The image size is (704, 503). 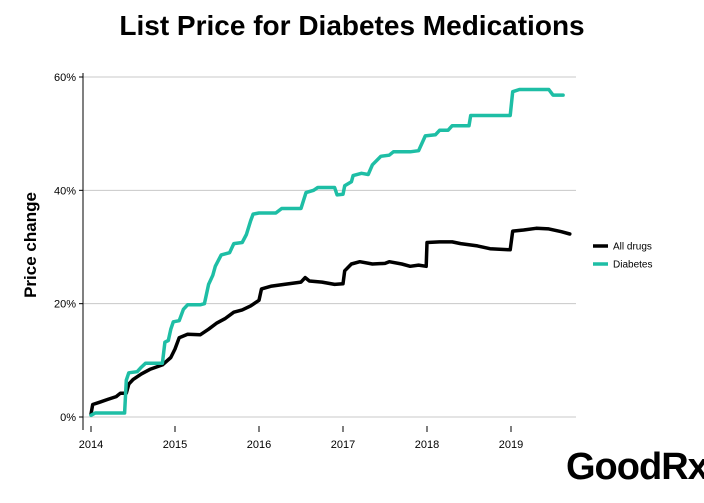 What do you see at coordinates (511, 445) in the screenshot?
I see `x-tick-label-5: 2019` at bounding box center [511, 445].